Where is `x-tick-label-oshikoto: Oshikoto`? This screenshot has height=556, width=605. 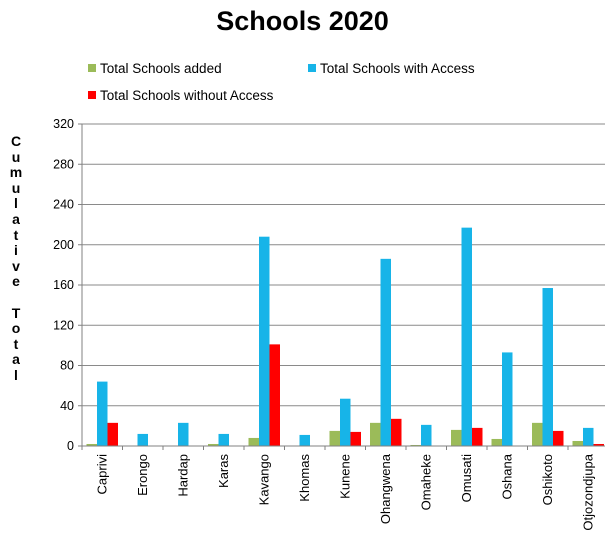
x-tick-label-oshikoto: Oshikoto is located at coordinates (547, 479).